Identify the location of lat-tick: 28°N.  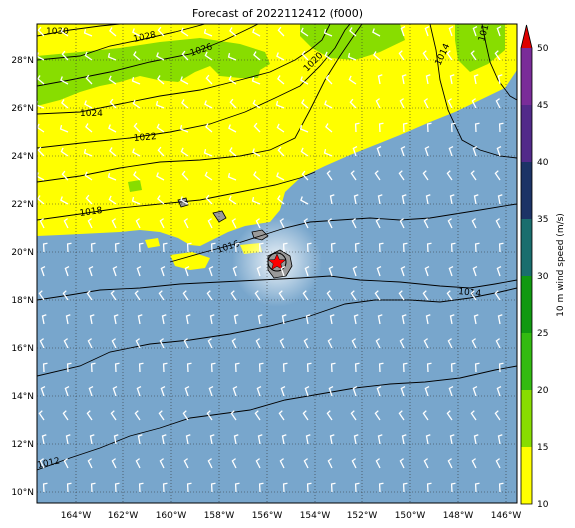
(22, 61).